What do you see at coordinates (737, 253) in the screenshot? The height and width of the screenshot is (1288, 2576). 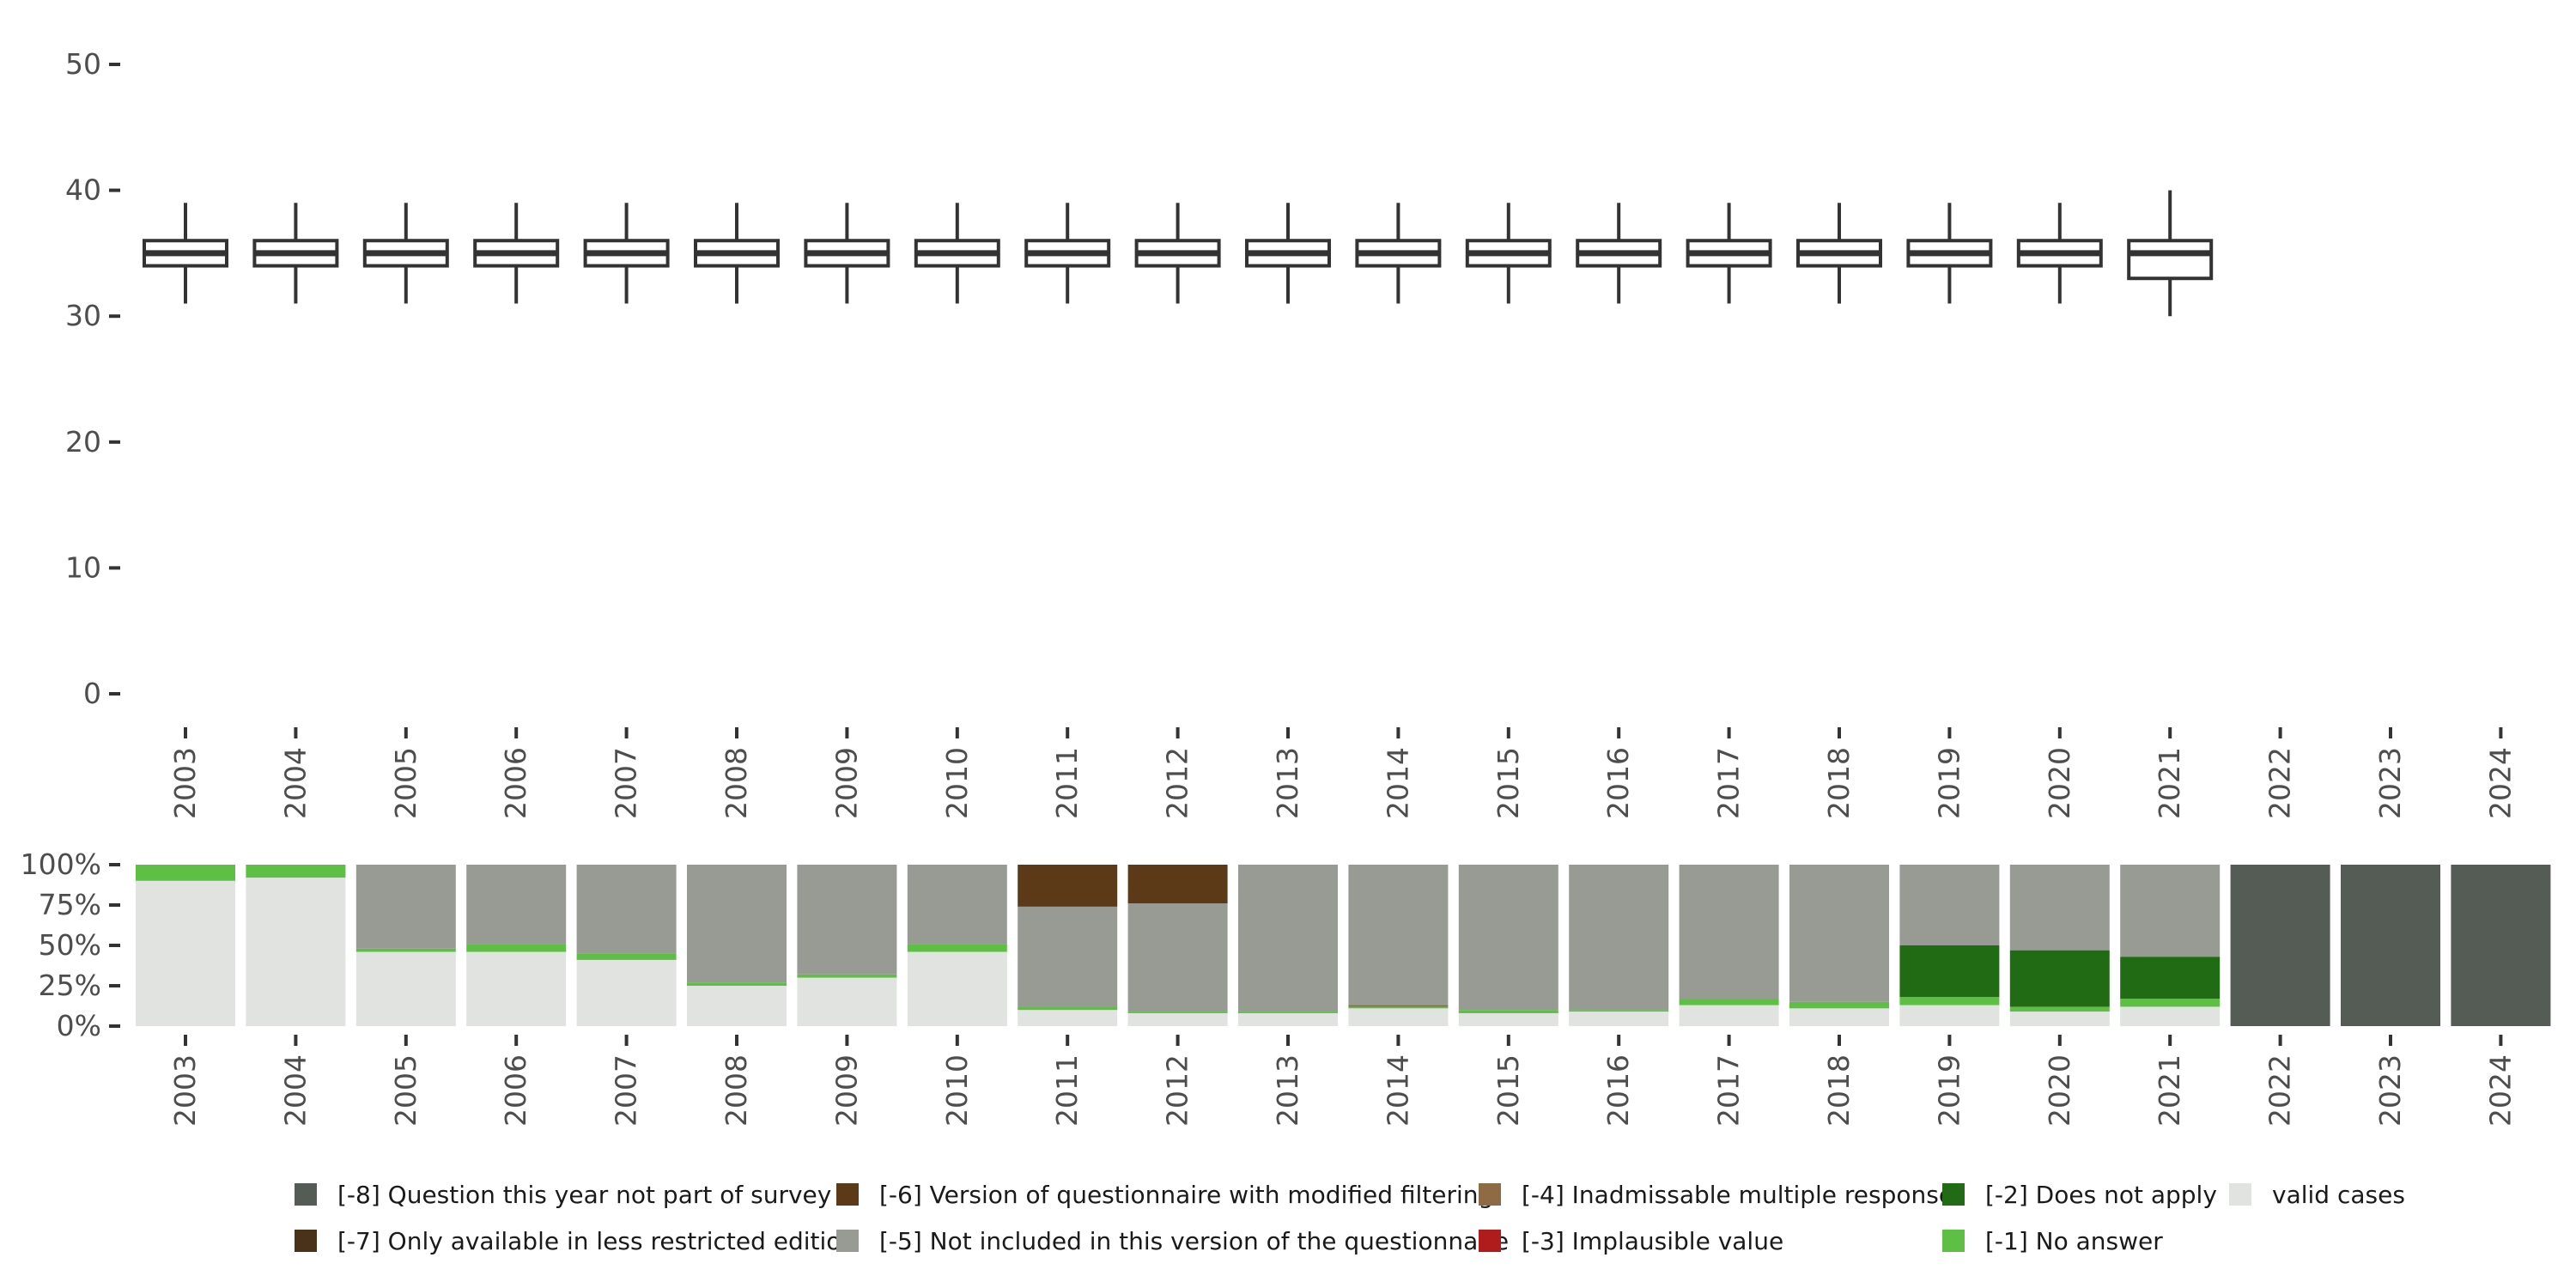 I see `box-2008` at bounding box center [737, 253].